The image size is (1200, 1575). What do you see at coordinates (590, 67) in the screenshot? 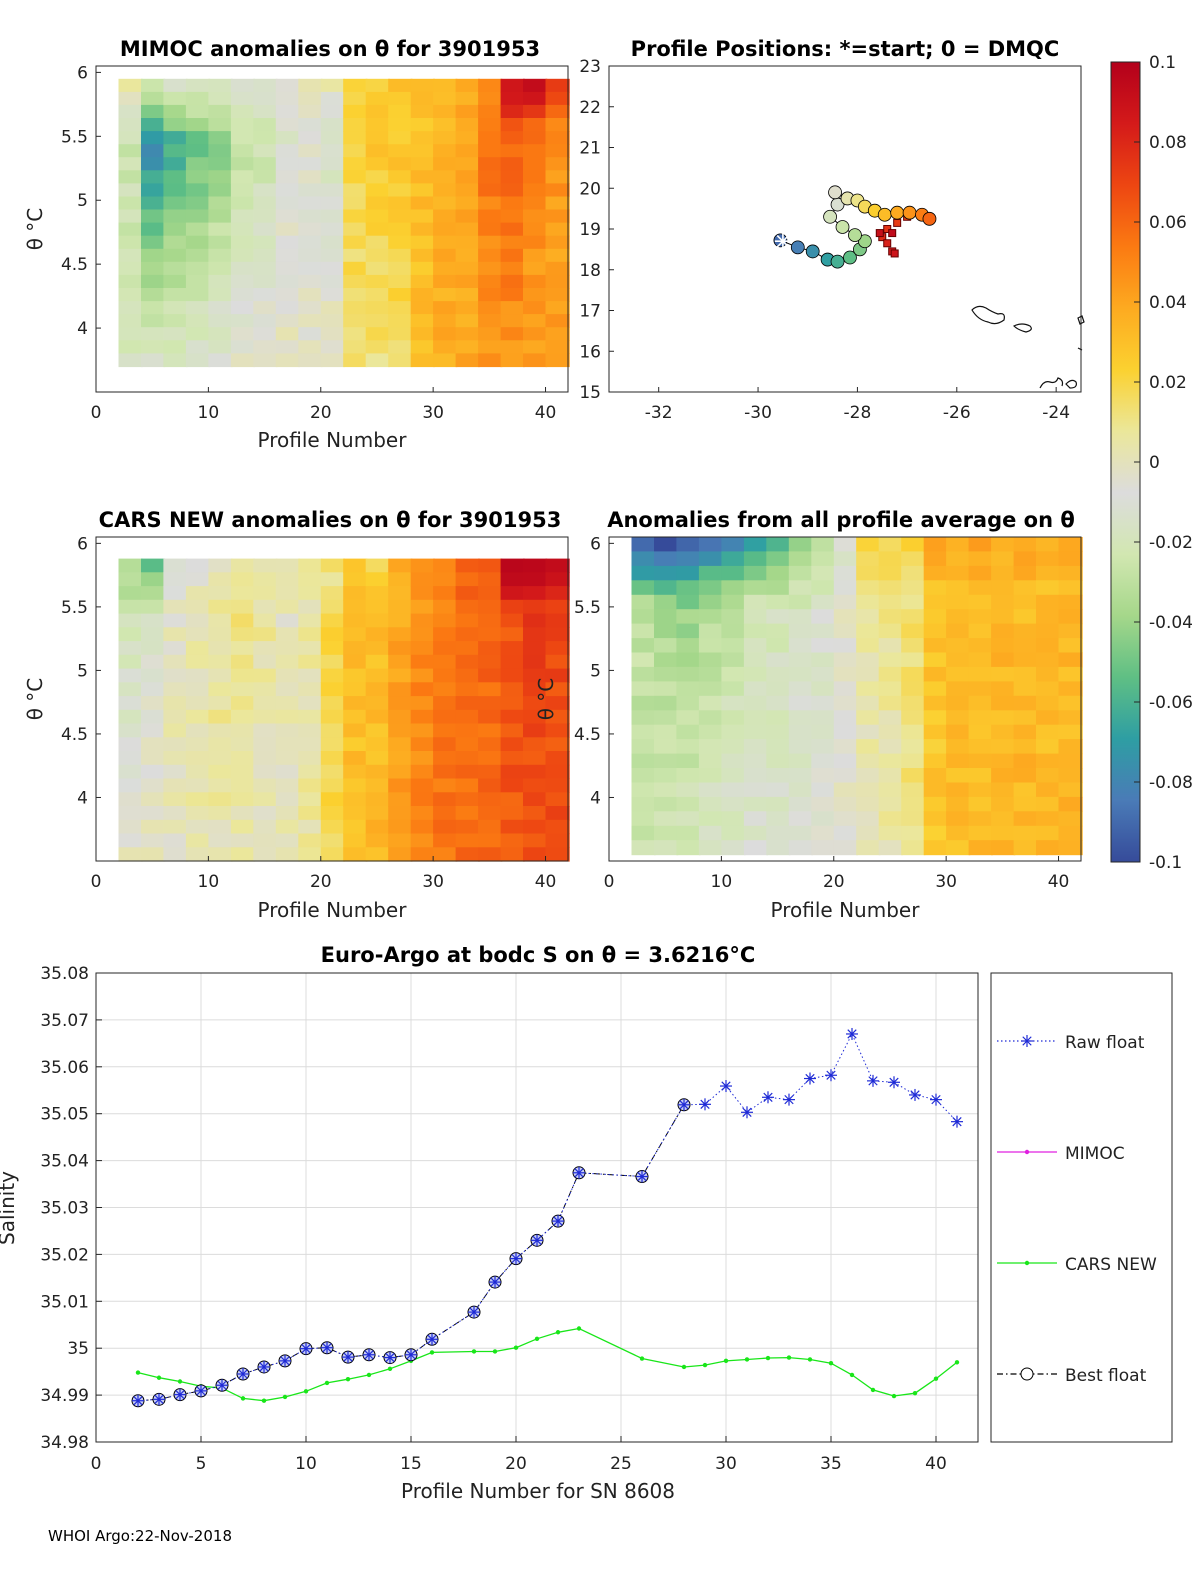
I see `y-tick-label: 23` at bounding box center [590, 67].